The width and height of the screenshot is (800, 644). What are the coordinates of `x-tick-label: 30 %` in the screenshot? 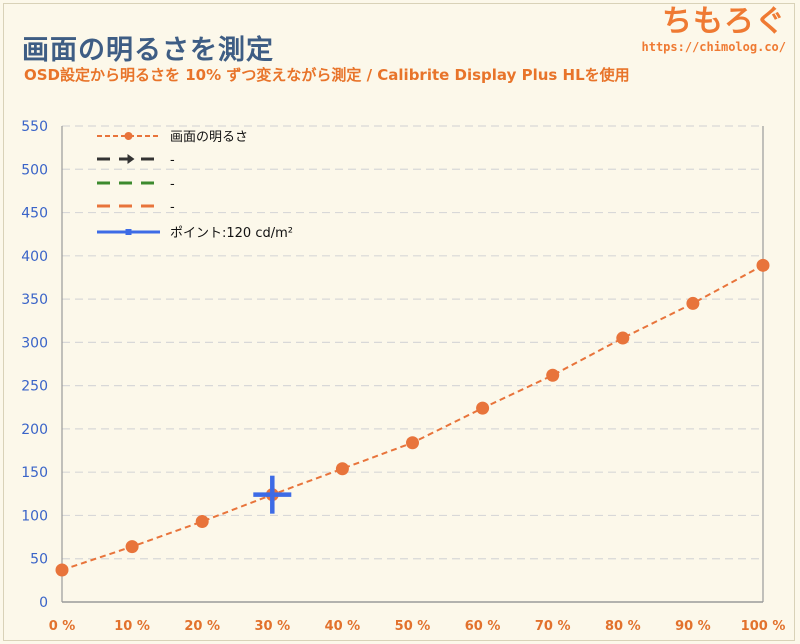 It's located at (272, 626).